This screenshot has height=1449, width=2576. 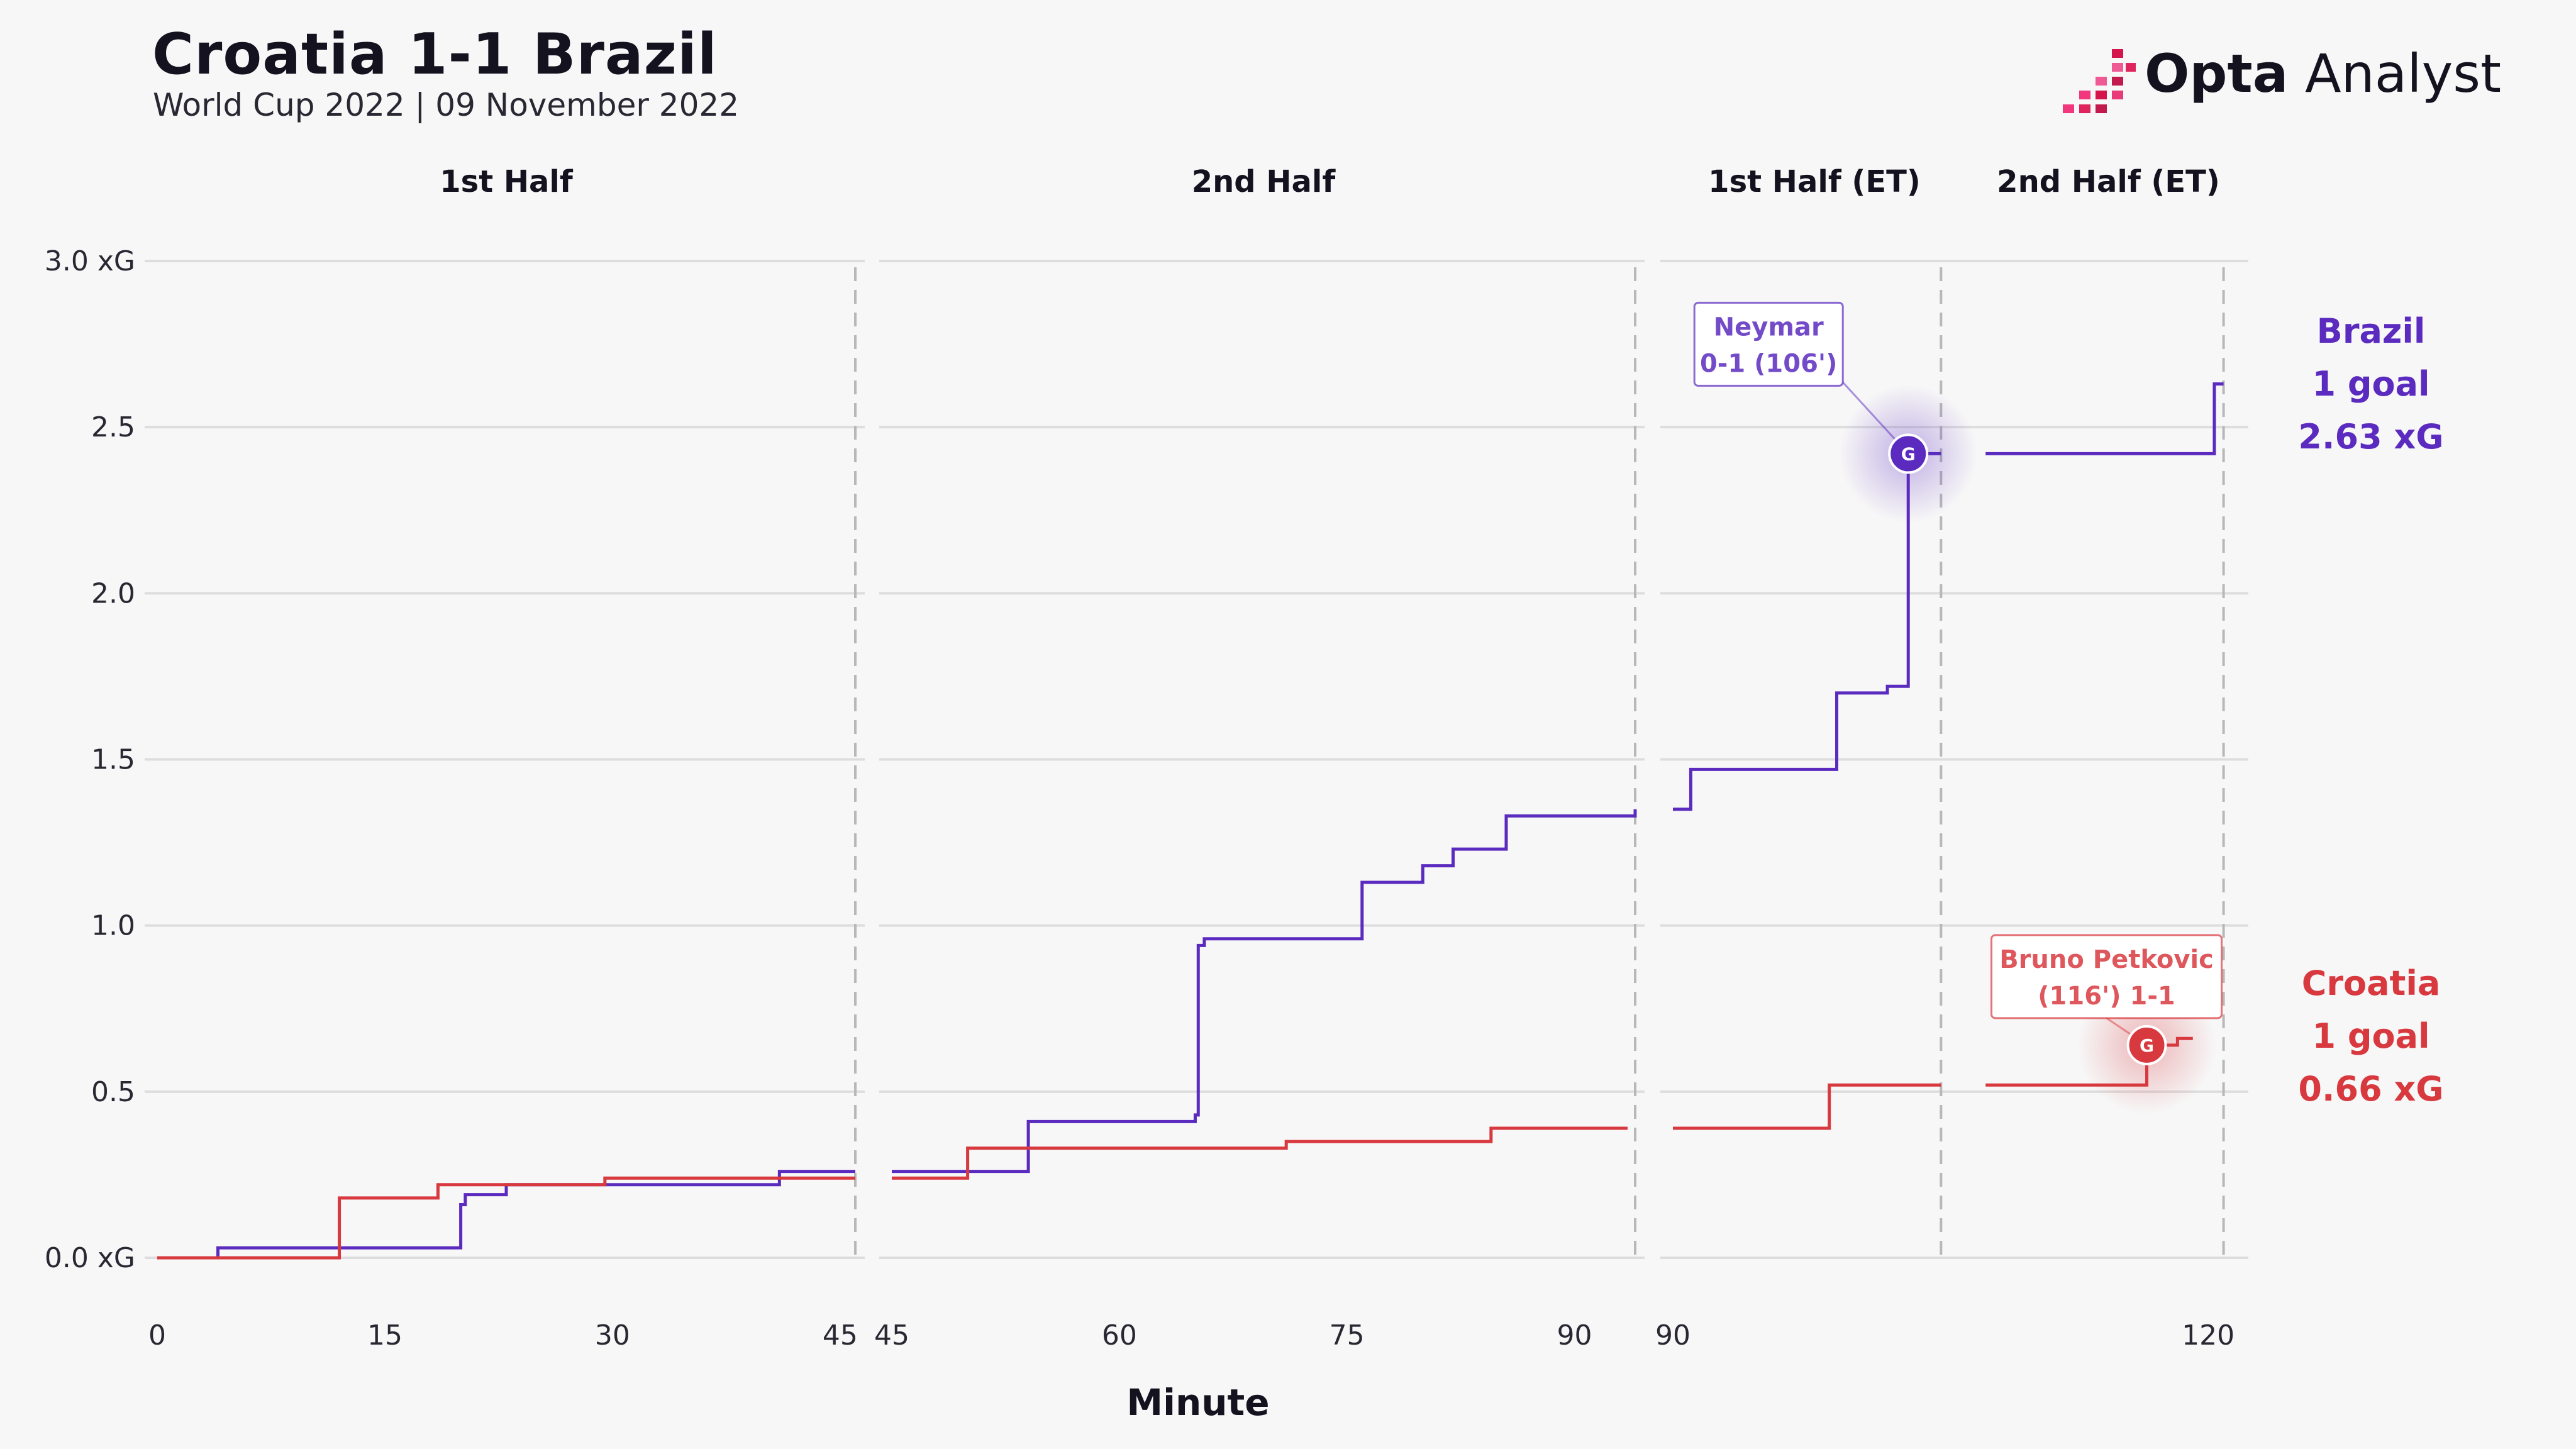 I want to click on end-label-line: Brazil, so click(x=2371, y=331).